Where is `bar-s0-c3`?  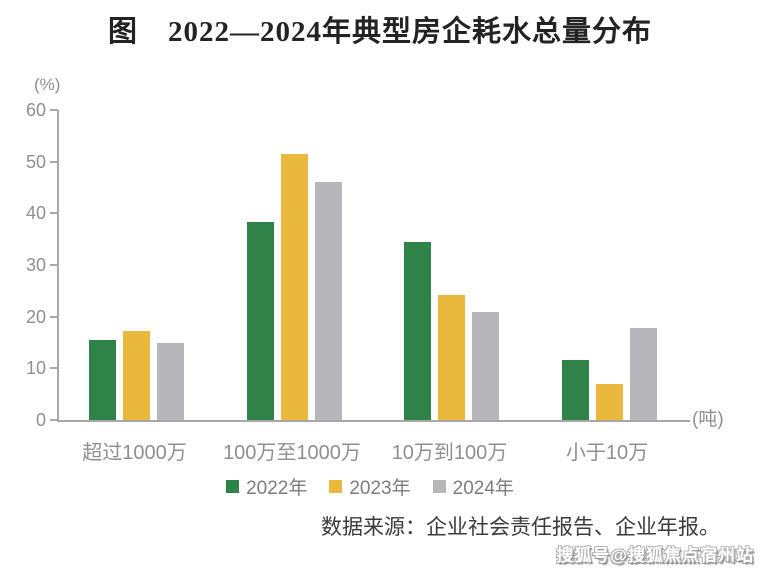 bar-s0-c3 is located at coordinates (575, 389).